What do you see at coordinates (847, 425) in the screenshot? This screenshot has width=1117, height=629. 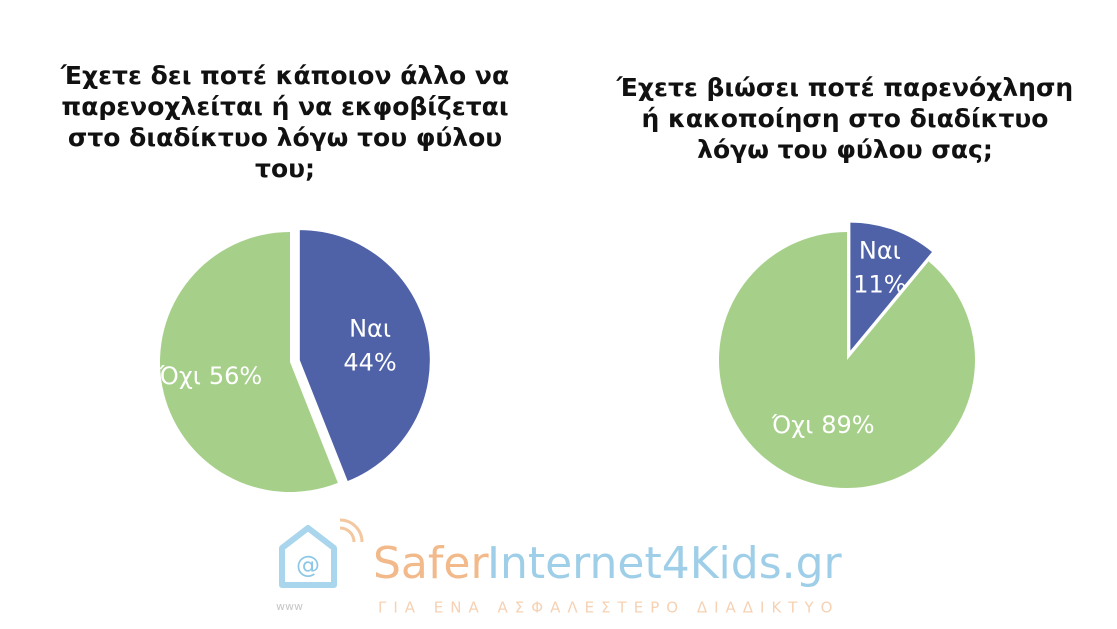 I see `value-label: 89%` at bounding box center [847, 425].